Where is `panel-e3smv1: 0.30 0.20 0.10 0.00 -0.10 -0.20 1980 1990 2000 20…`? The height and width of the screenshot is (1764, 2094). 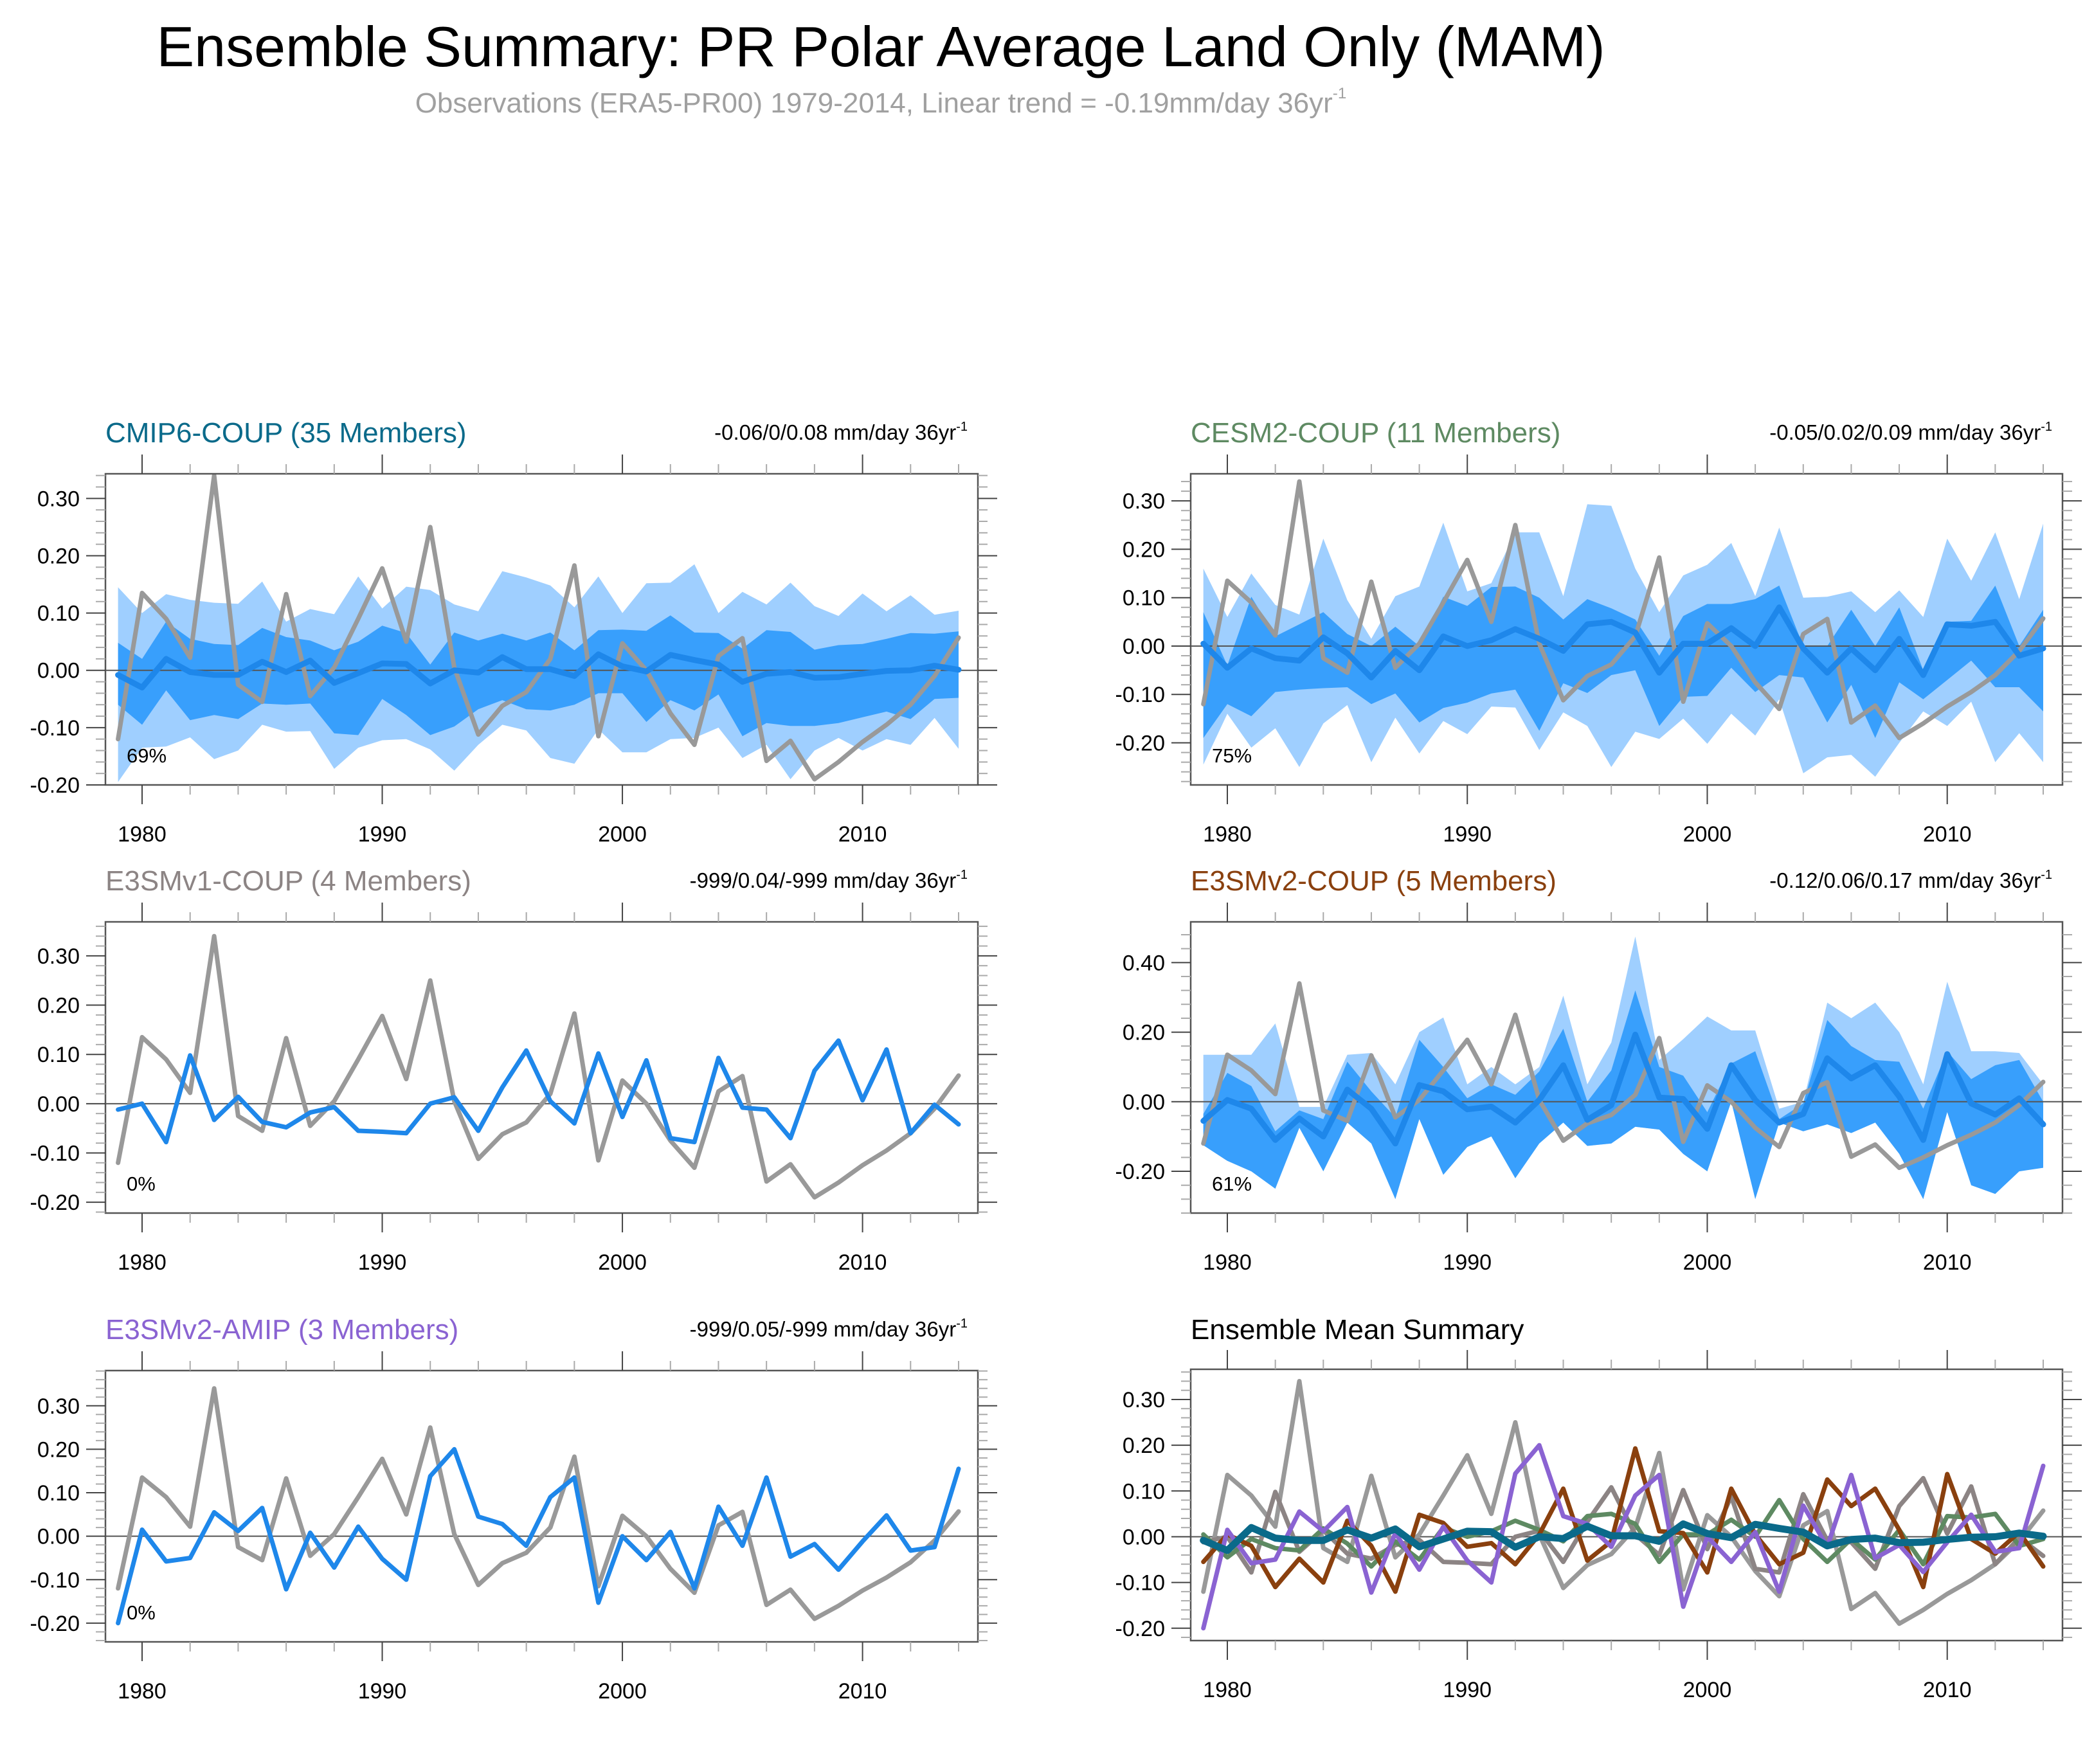
panel-e3smv1: 0.30 0.20 0.10 0.00 -0.10 -0.20 1980 1990 2000 20… is located at coordinates (513, 1070).